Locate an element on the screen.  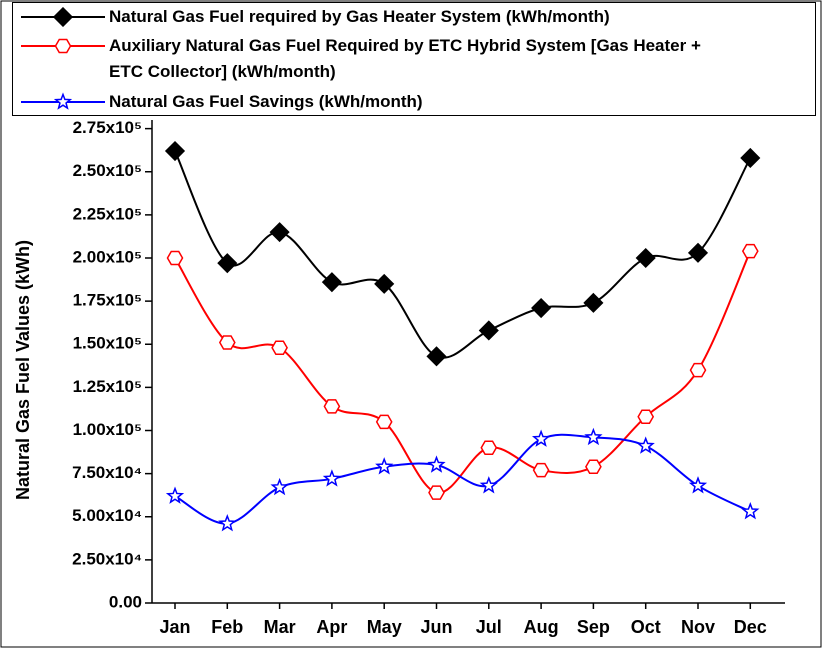
y-tick-label: 5.00x10⁴ is located at coordinates (107, 515).